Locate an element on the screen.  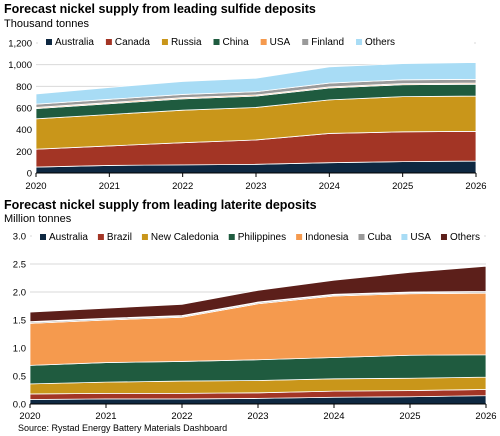
chart2-subtitle: Million tonnes is located at coordinates (38, 219).